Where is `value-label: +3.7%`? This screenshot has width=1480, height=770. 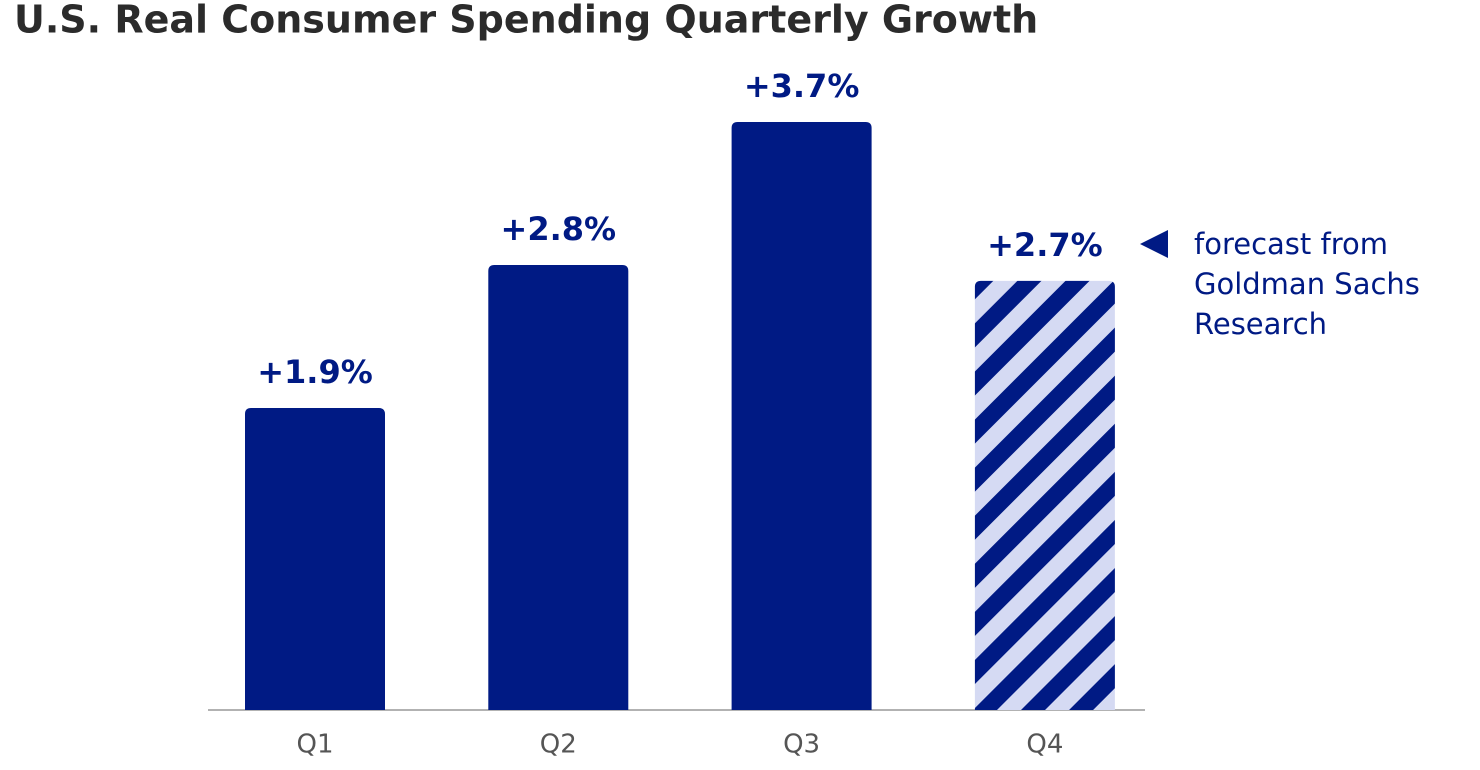 value-label: +3.7% is located at coordinates (802, 86).